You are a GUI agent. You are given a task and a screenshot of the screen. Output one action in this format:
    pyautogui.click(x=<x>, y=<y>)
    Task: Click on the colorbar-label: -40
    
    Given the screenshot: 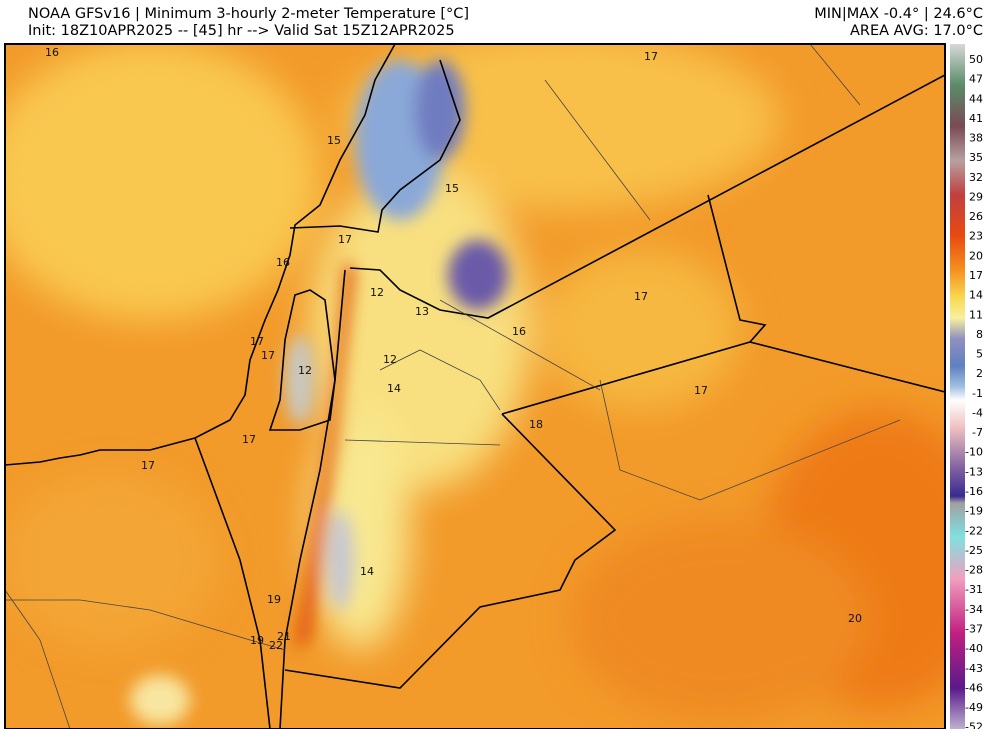 What is the action you would take?
    pyautogui.click(x=974, y=648)
    